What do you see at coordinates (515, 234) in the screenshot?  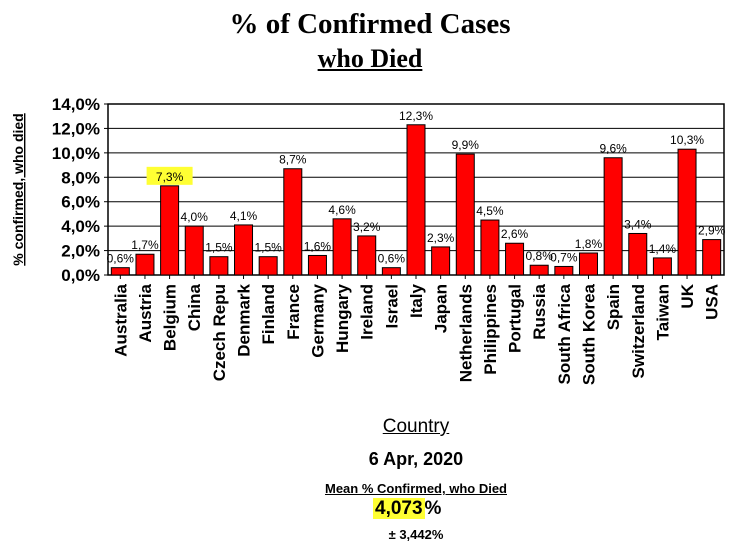 I see `data-label: 2,6%` at bounding box center [515, 234].